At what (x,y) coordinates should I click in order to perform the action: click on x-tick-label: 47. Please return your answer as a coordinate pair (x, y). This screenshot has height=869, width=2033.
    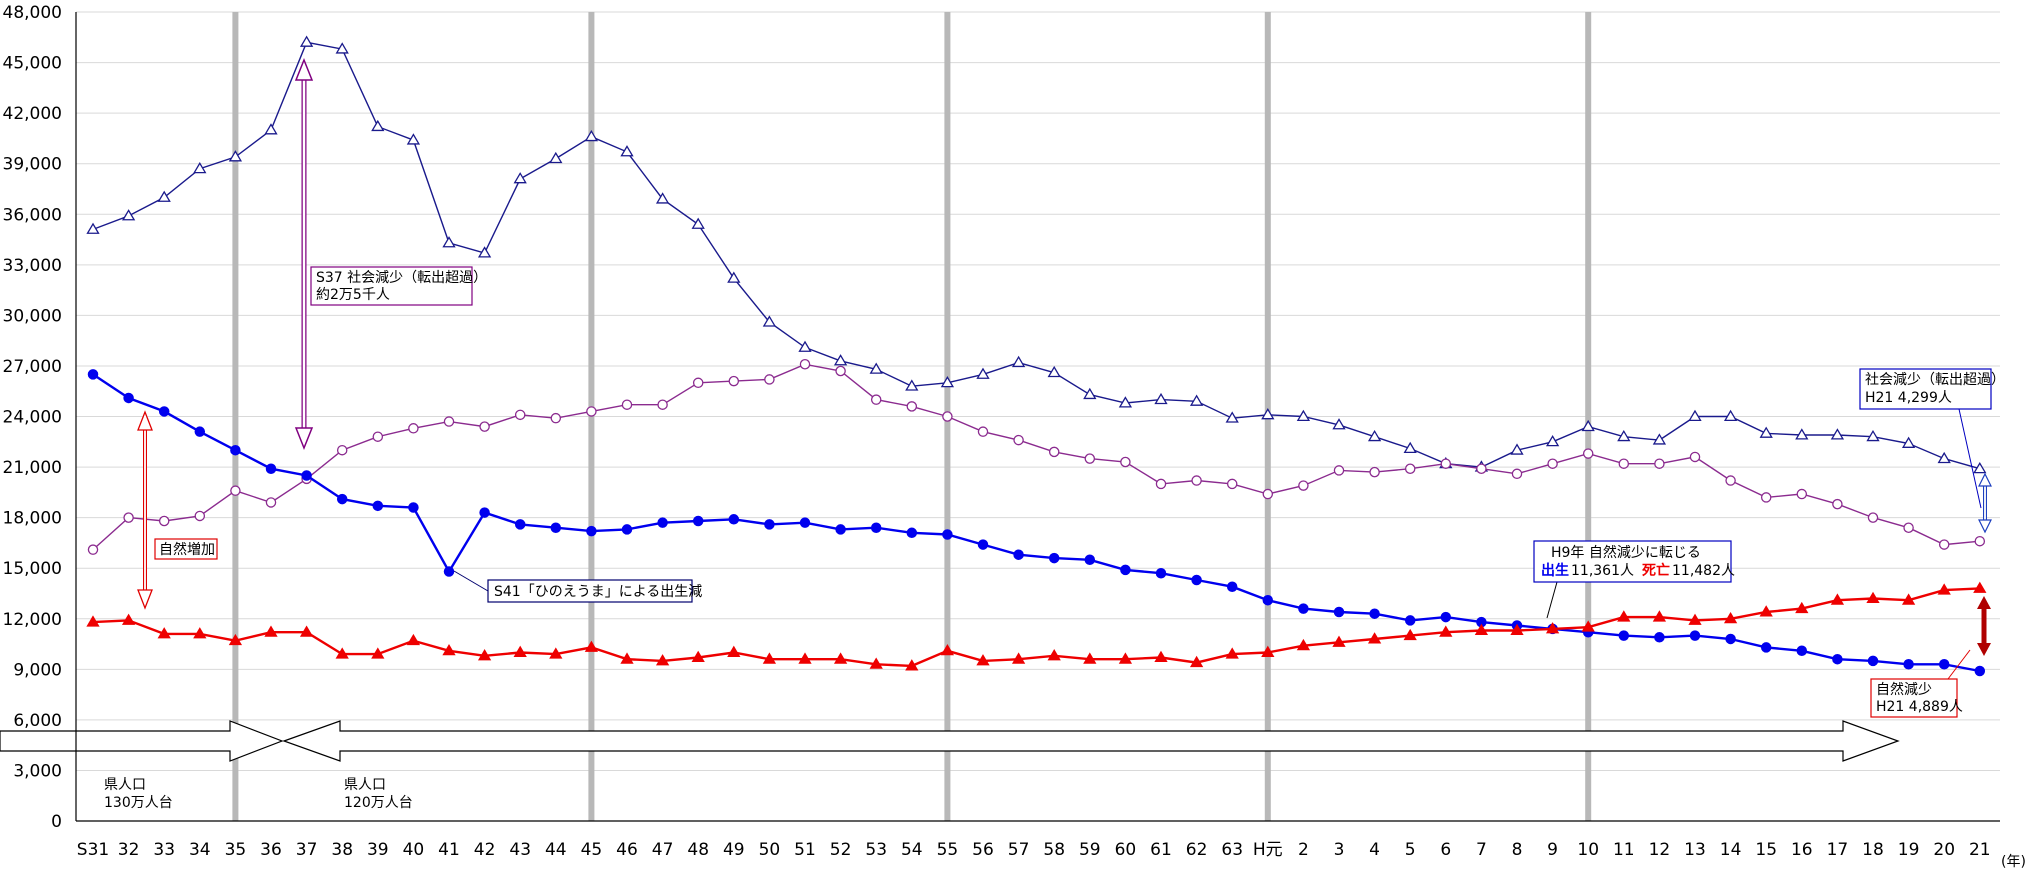
    Looking at the image, I should click on (663, 850).